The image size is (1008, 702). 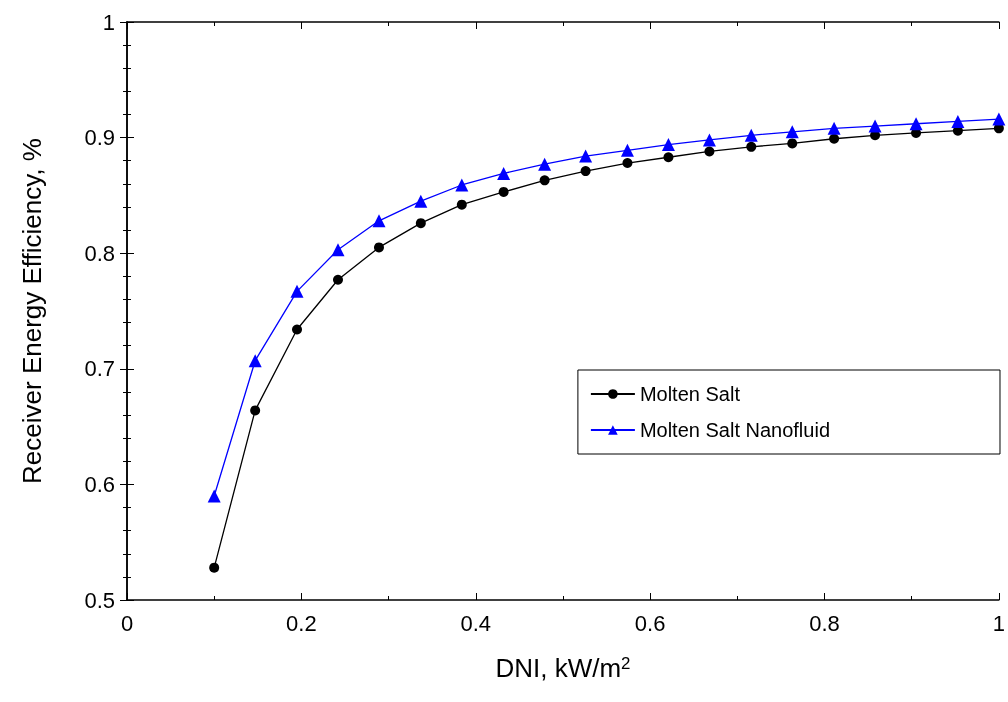 I want to click on x-tick-label: 1, so click(x=999, y=623).